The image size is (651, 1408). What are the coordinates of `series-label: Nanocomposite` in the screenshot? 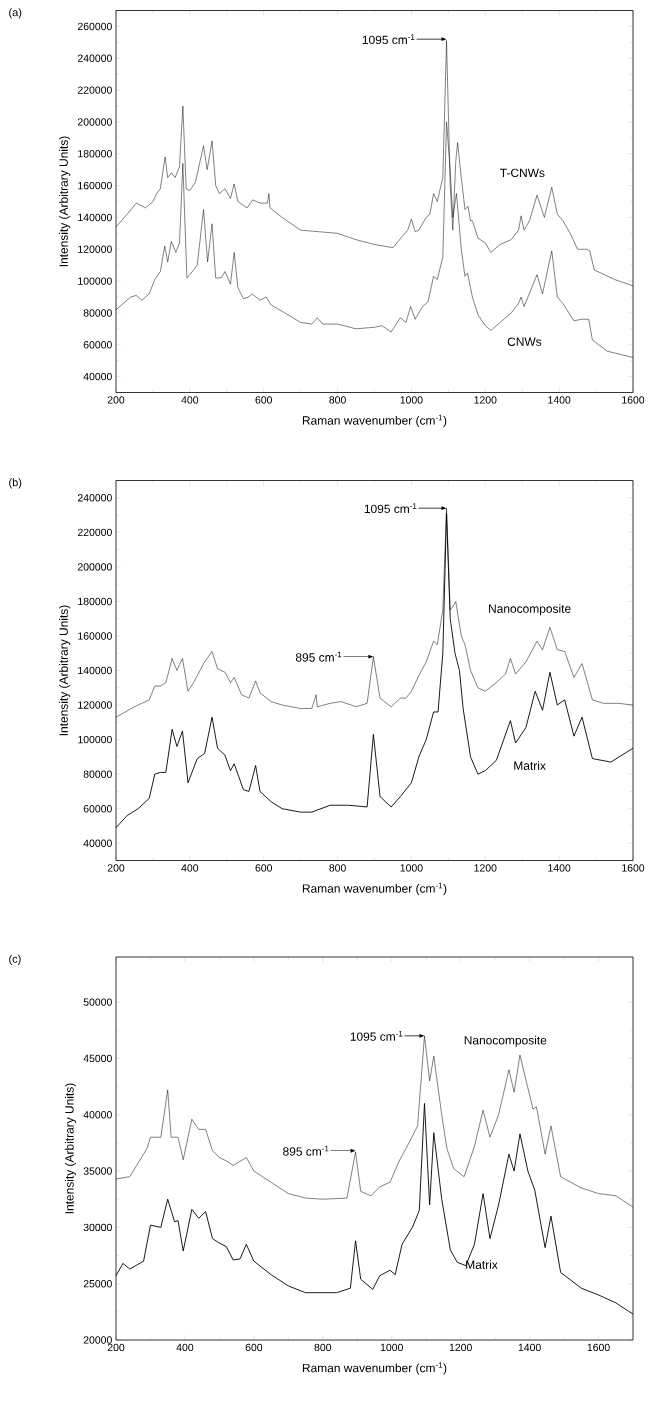 It's located at (505, 1041).